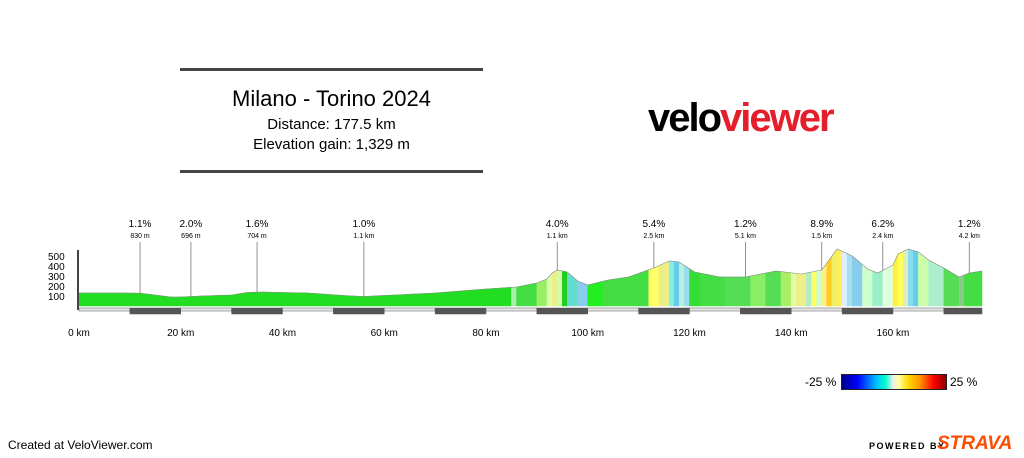 This screenshot has width=1024, height=458. What do you see at coordinates (821, 236) in the screenshot?
I see `climb-length-label: 1.5 km` at bounding box center [821, 236].